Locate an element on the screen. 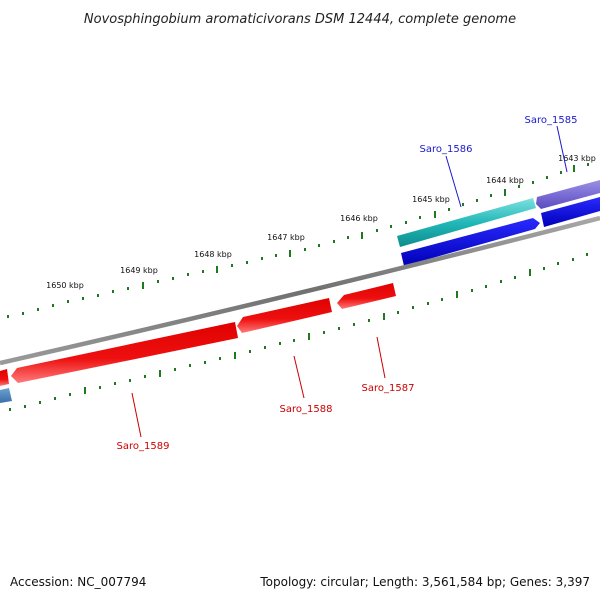  gene-label-saro-1588: Saro_1588 is located at coordinates (306, 409).